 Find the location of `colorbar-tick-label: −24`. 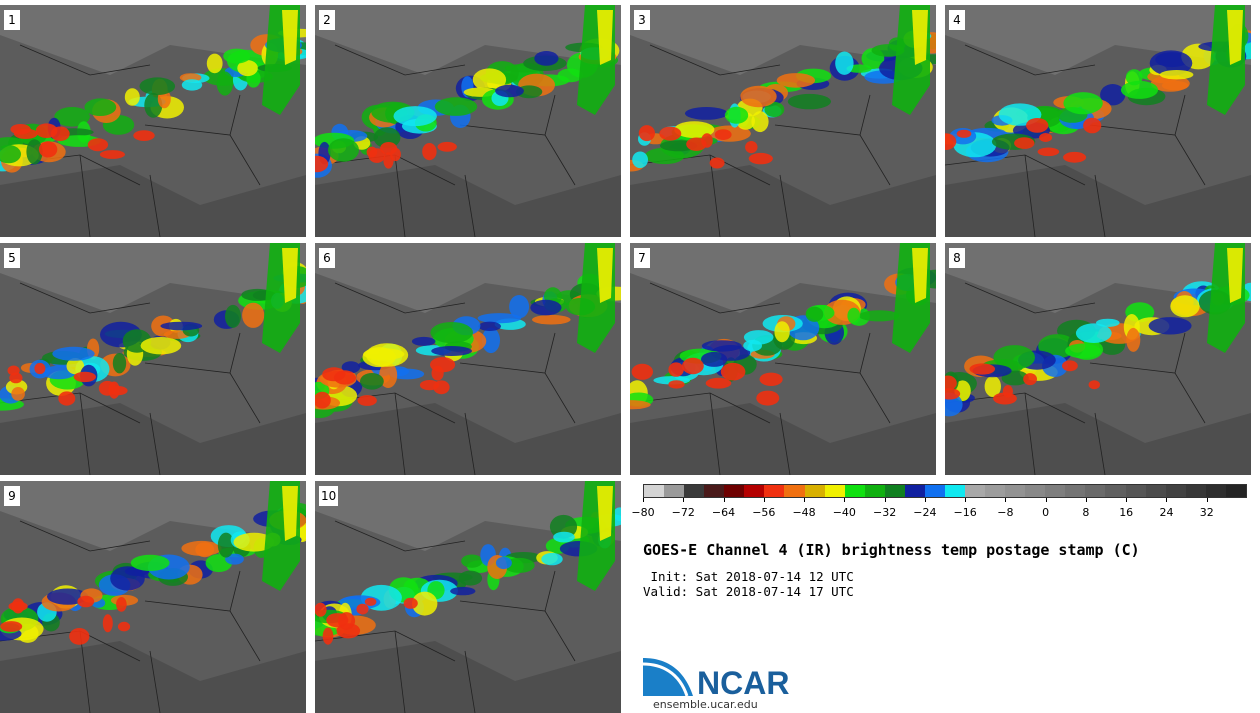

colorbar-tick-label: −24 is located at coordinates (925, 512).